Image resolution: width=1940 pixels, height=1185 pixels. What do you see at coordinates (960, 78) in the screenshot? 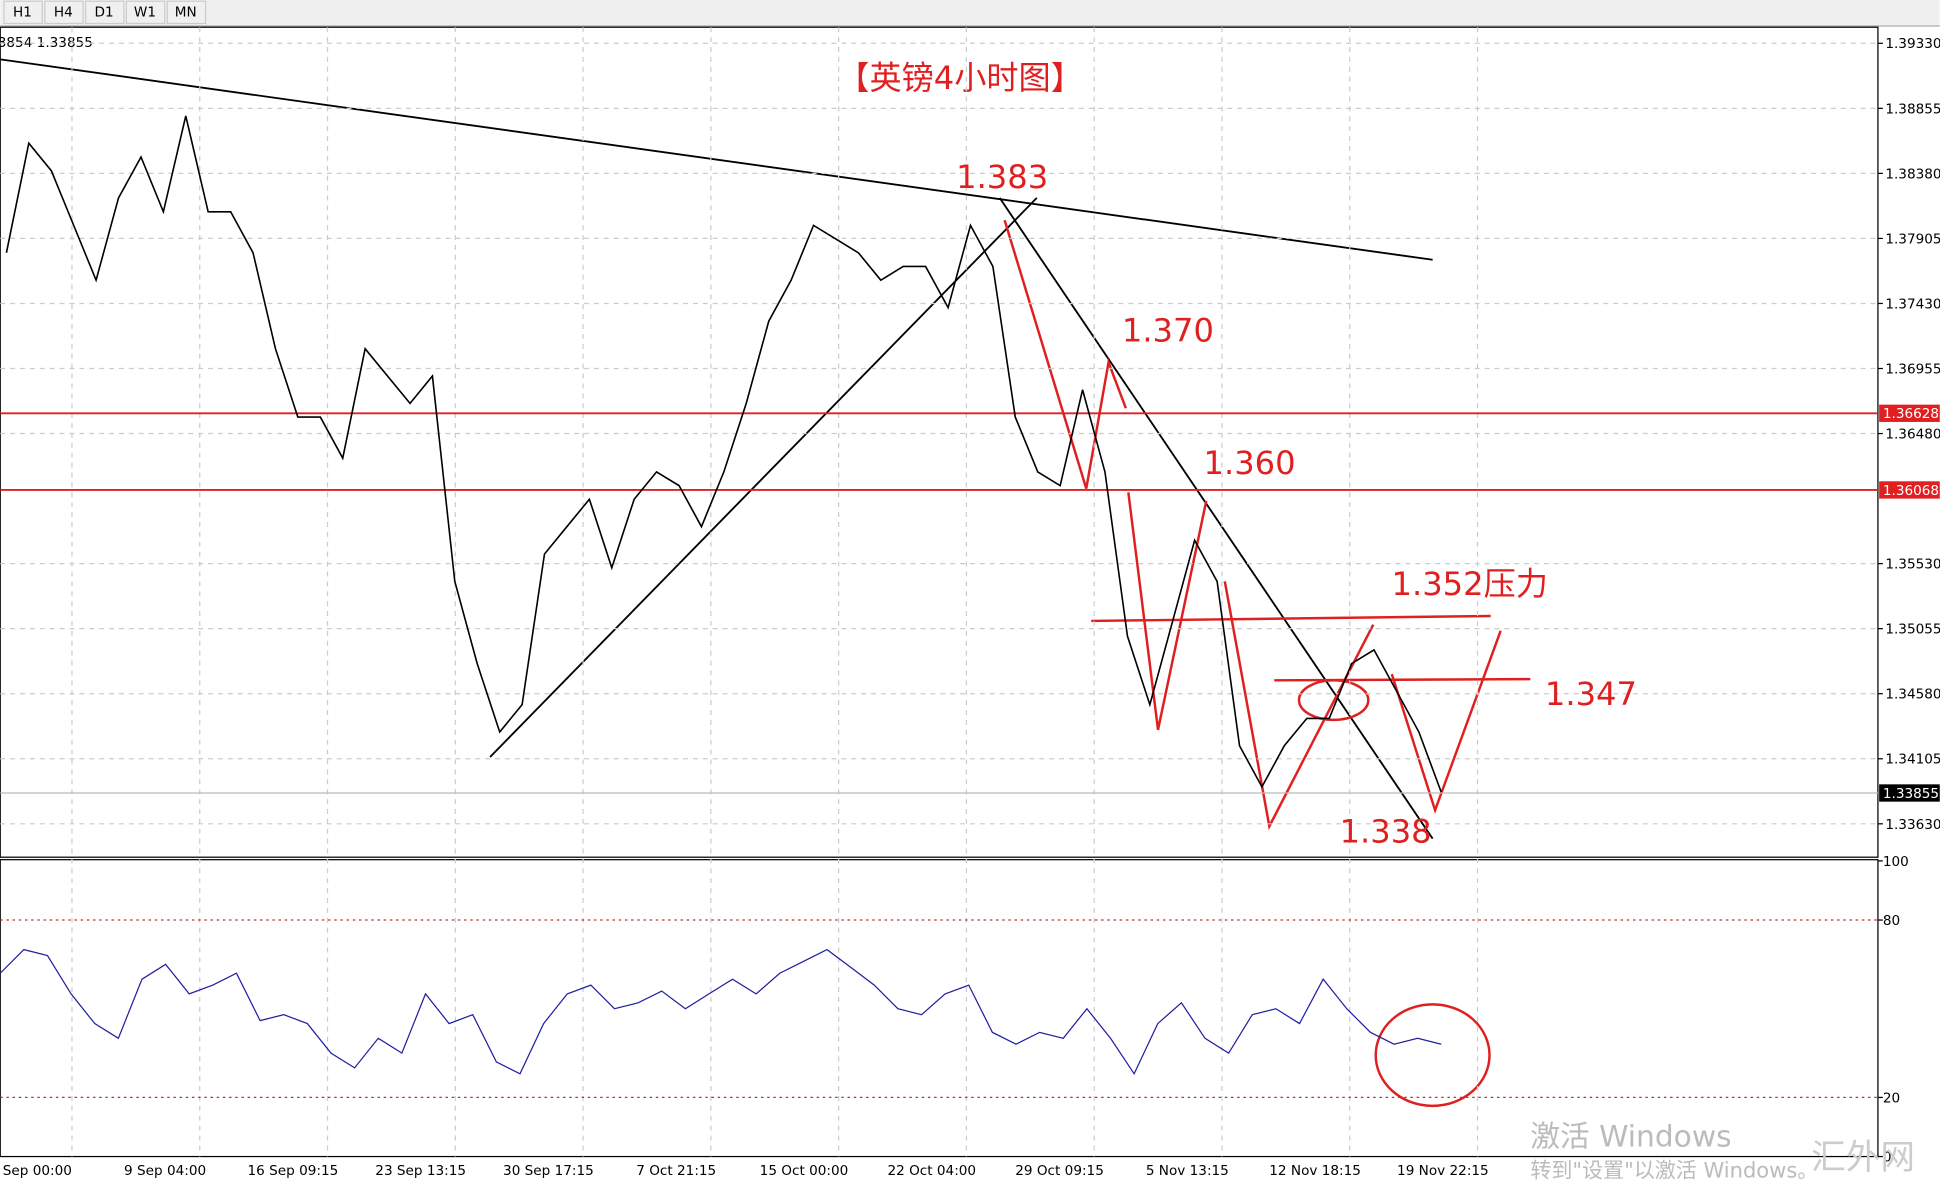
I see `chart-title: 【英镑4小时图】` at bounding box center [960, 78].